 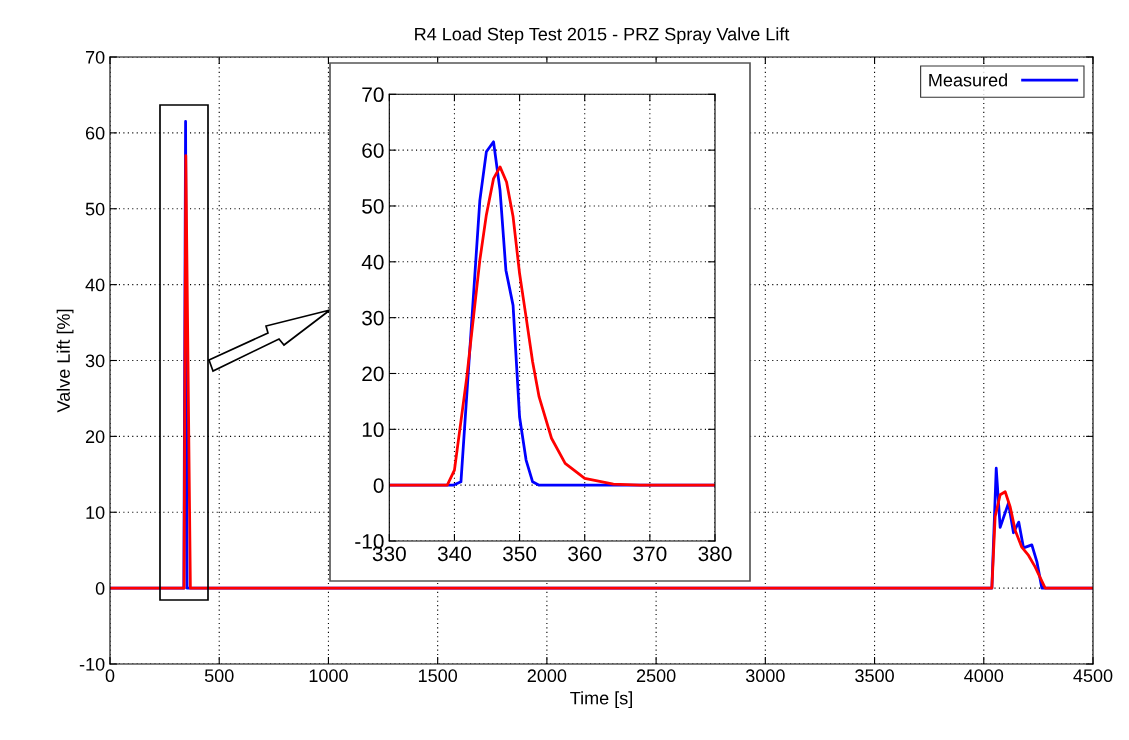 What do you see at coordinates (656, 676) in the screenshot?
I see `x-tick-label: 2500` at bounding box center [656, 676].